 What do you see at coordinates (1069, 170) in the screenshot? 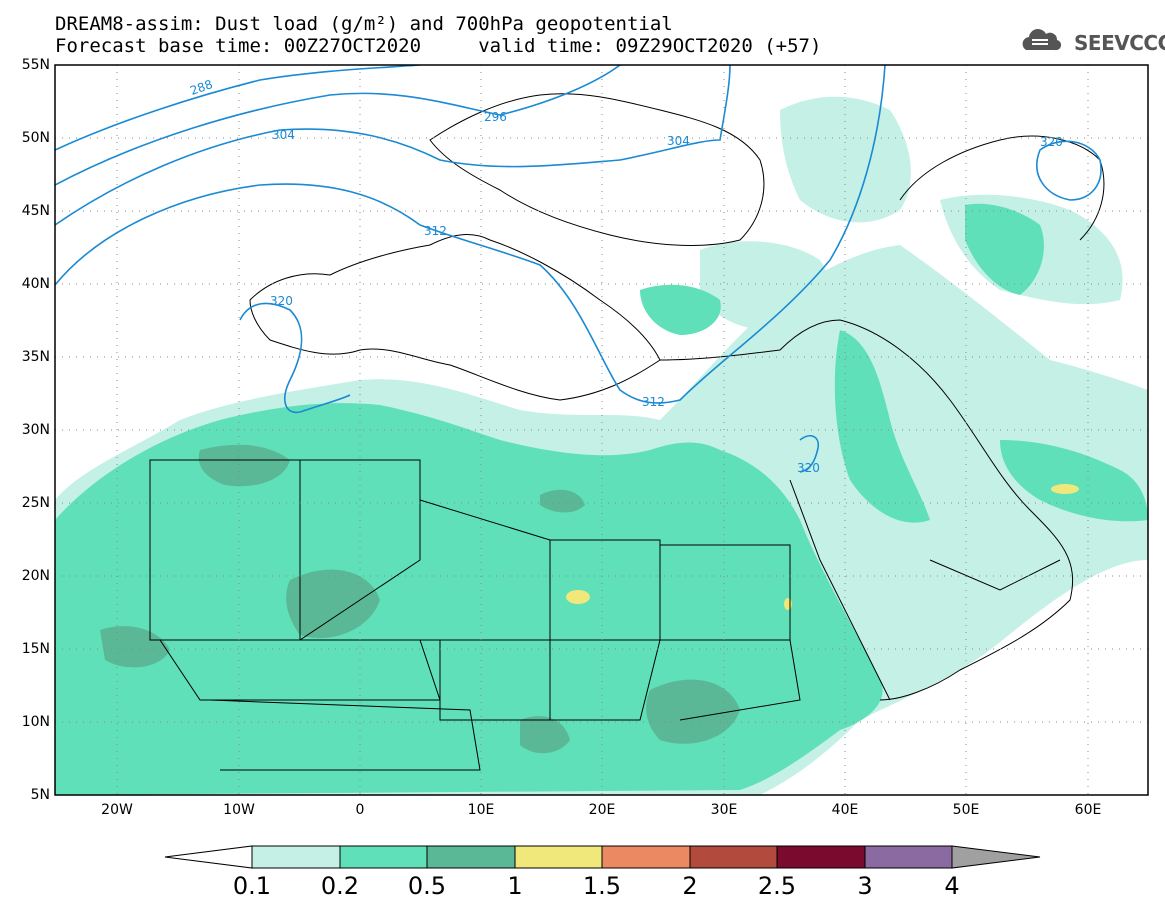
I see `contour-320-east` at bounding box center [1069, 170].